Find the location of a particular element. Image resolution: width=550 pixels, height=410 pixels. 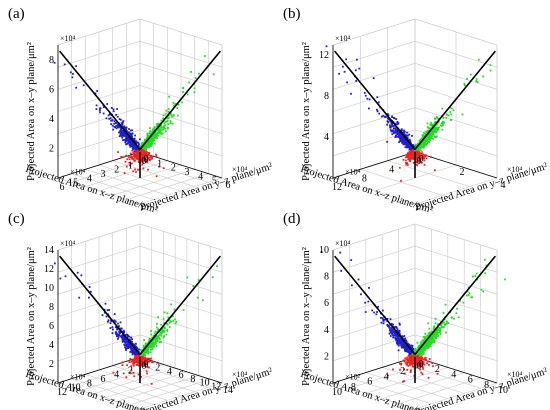

tick-label-yz: 8 is located at coordinates (192, 379).